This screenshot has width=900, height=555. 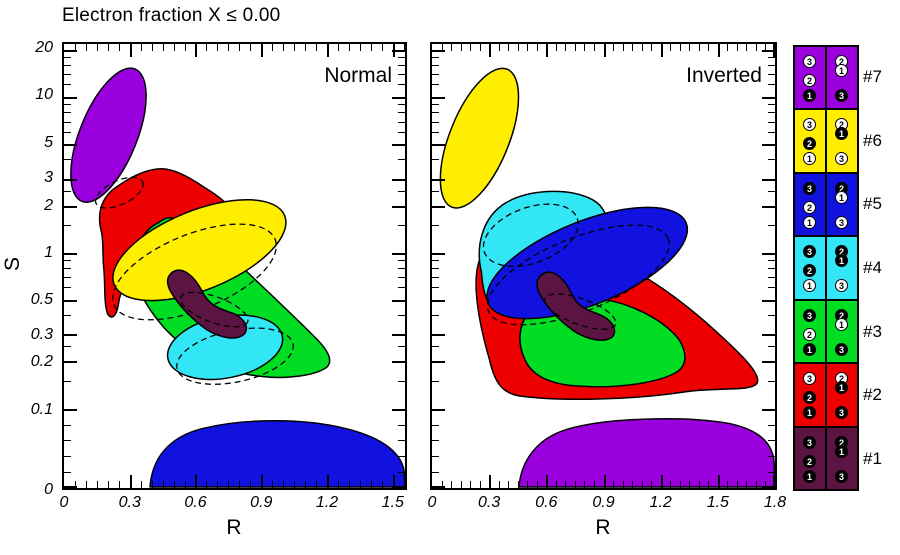 What do you see at coordinates (872, 140) in the screenshot?
I see `legend-row-label: #6` at bounding box center [872, 140].